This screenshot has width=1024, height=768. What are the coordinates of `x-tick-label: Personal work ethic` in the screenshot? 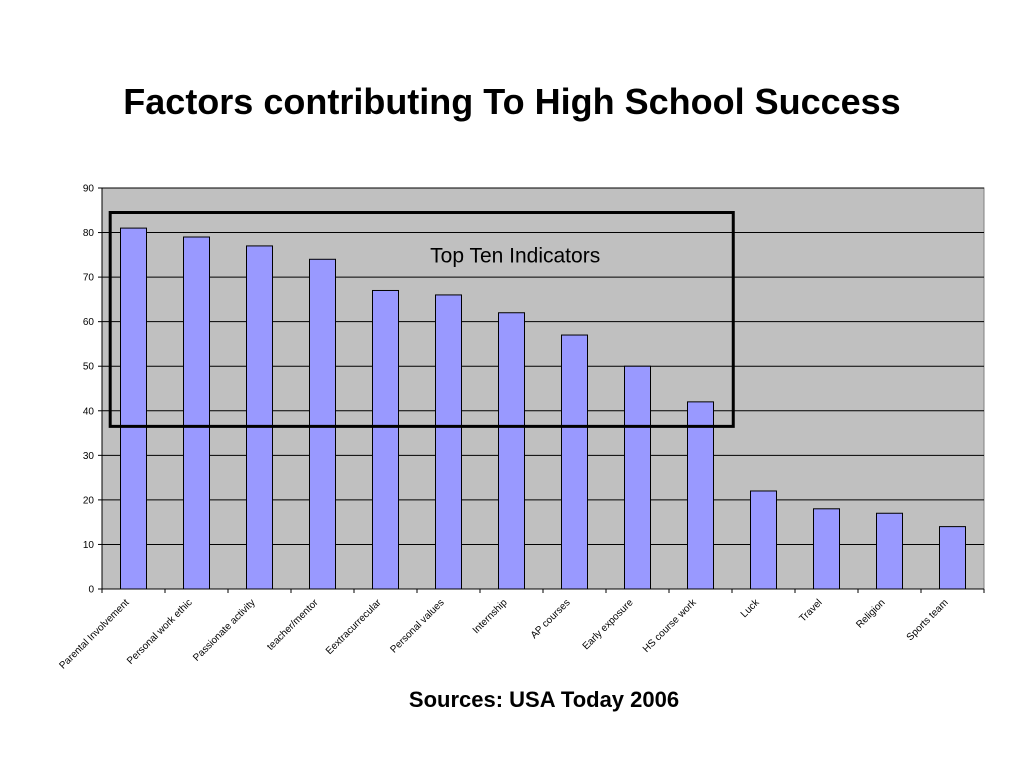 It's located at (159, 631).